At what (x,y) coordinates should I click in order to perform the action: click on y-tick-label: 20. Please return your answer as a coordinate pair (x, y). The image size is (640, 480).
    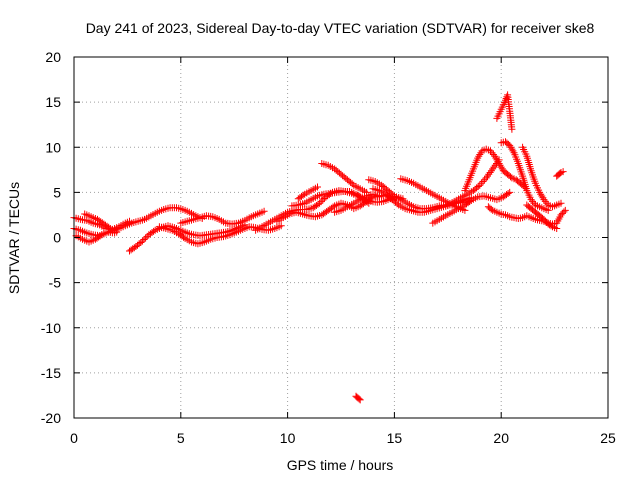
    Looking at the image, I should click on (53, 57).